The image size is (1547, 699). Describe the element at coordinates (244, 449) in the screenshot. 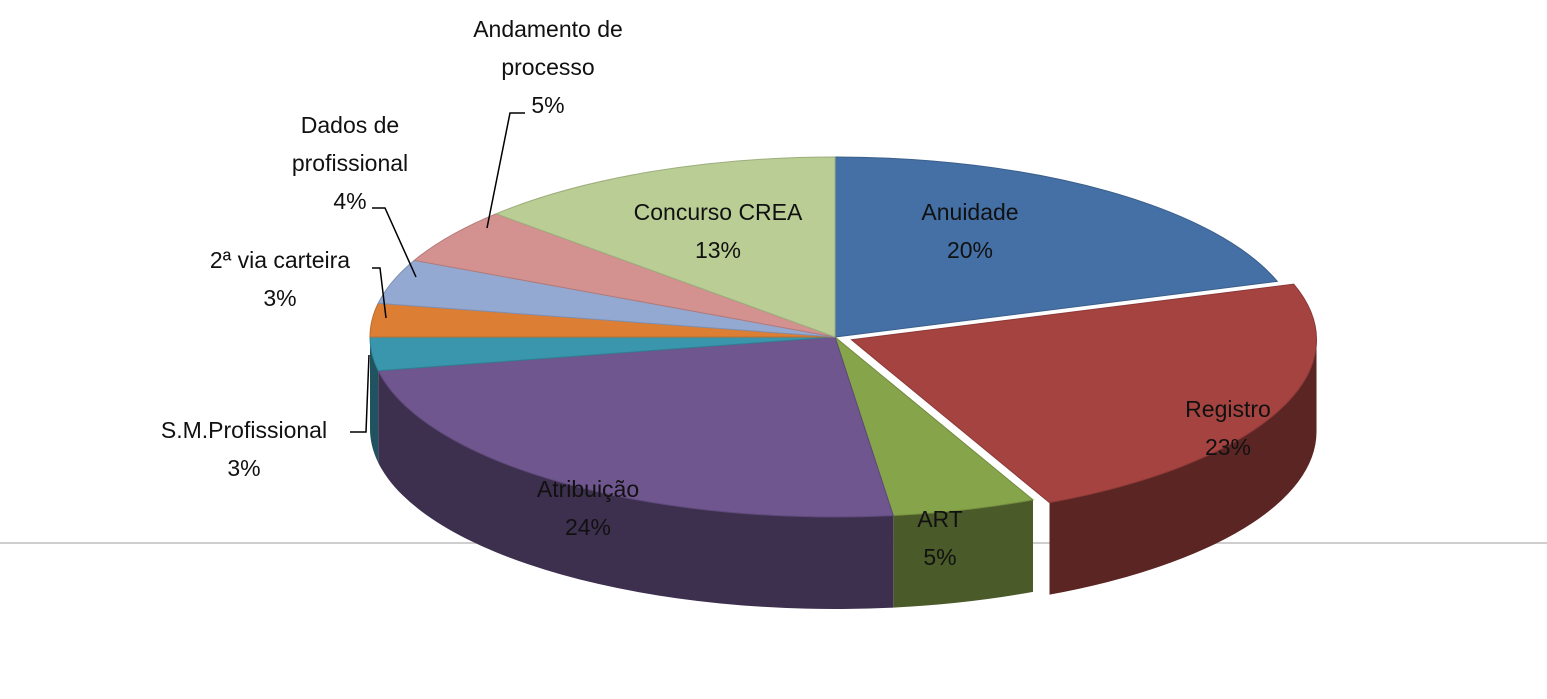

I see `data-label: S.M.Profissional 3%` at that location.